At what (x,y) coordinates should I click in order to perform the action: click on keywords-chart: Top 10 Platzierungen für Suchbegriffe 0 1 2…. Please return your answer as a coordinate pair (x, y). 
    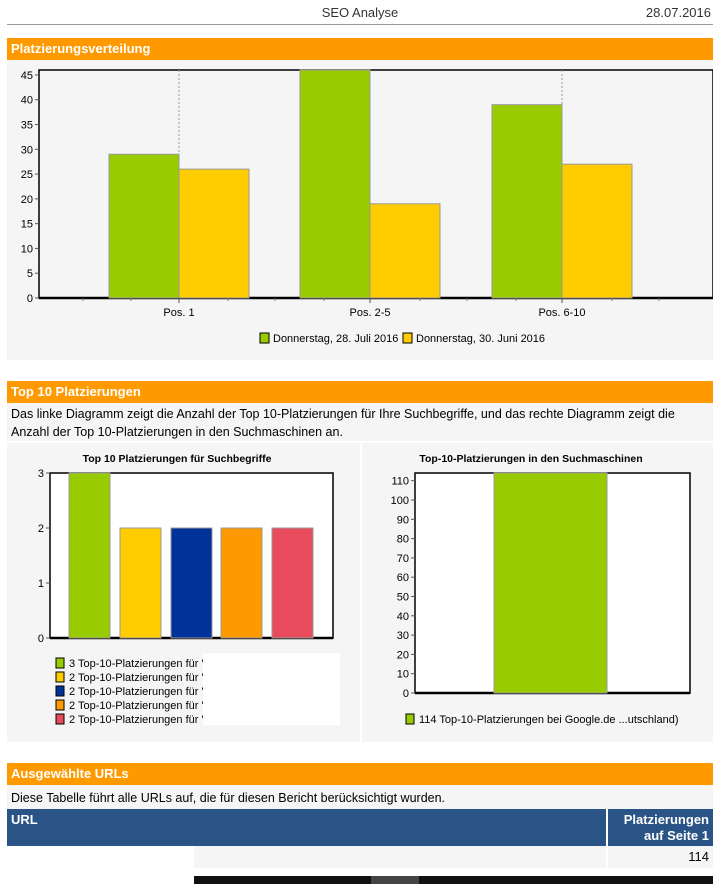
    Looking at the image, I should click on (189, 589).